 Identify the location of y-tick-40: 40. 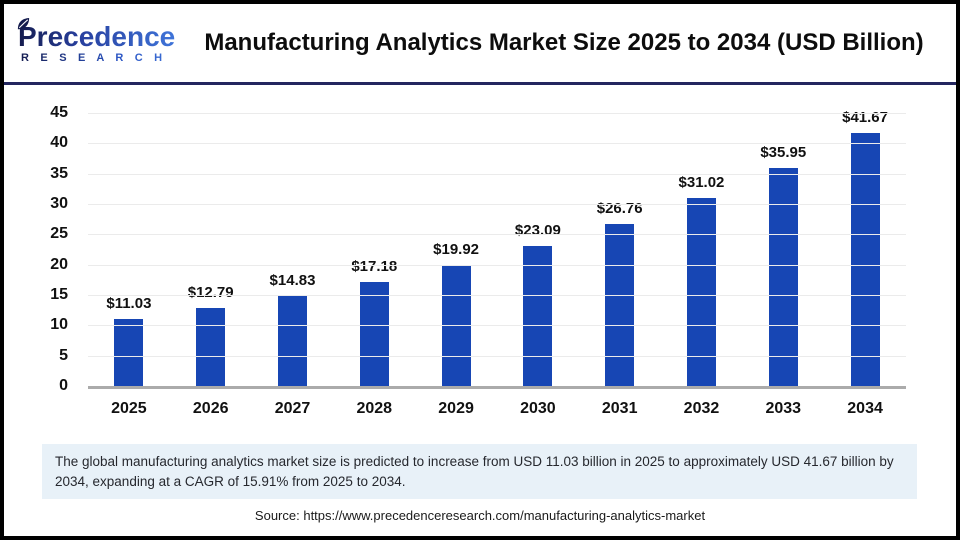
(59, 143).